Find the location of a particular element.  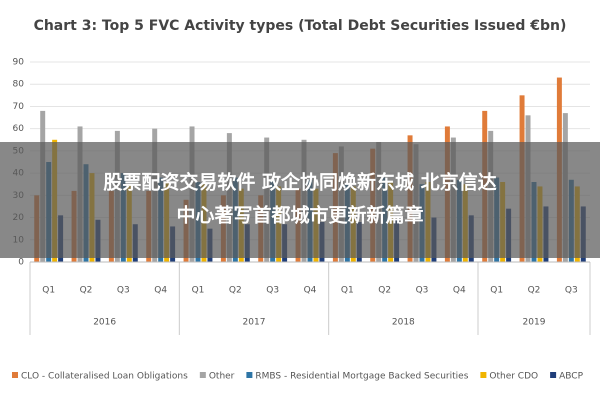

y-tick-label: 60 is located at coordinates (19, 129).